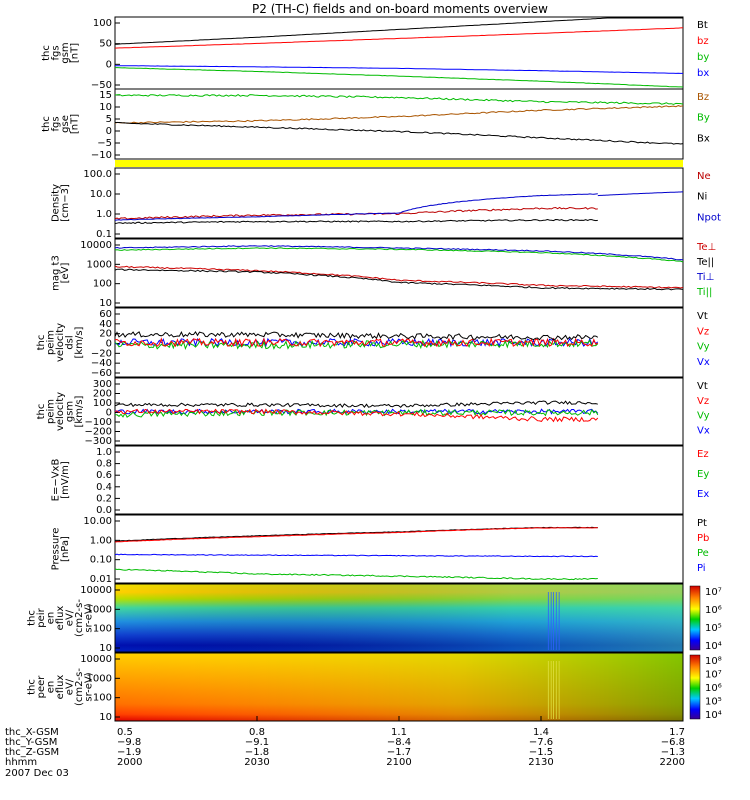 Image resolution: width=750 pixels, height=800 pixels. Describe the element at coordinates (55, 273) in the screenshot. I see `y-axis-label-line: mag t3` at that location.